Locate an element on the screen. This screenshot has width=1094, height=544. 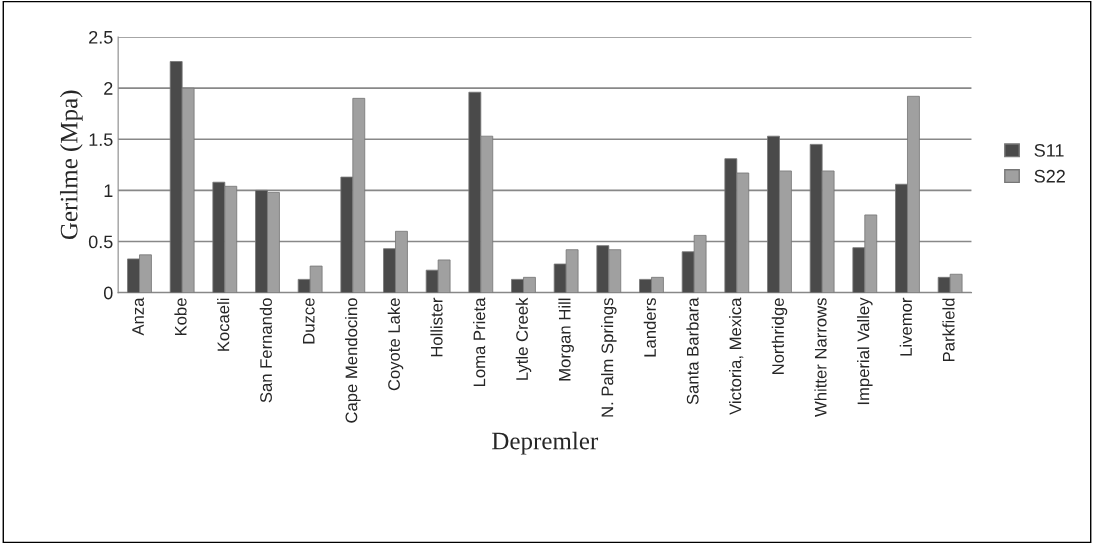
x-tick-label: N. Palm Springs is located at coordinates (609, 357).